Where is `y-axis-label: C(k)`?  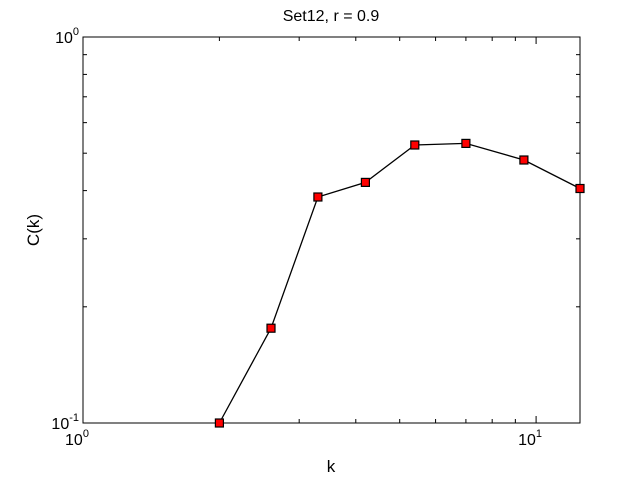
y-axis-label: C(k) is located at coordinates (33, 230).